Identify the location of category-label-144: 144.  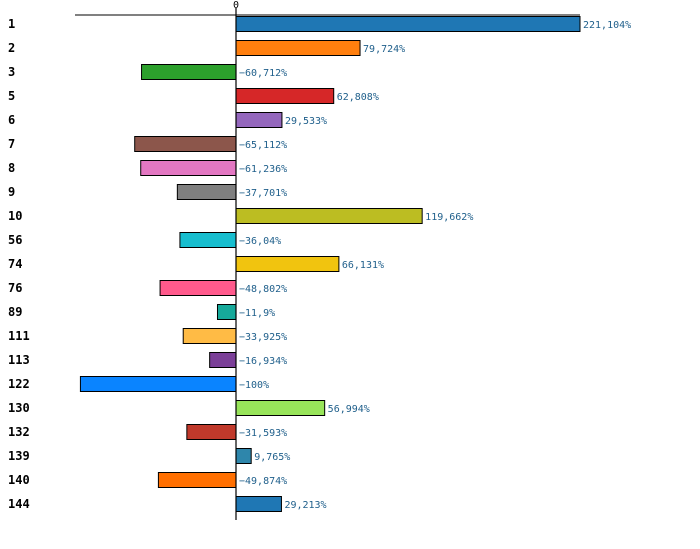
(19, 504).